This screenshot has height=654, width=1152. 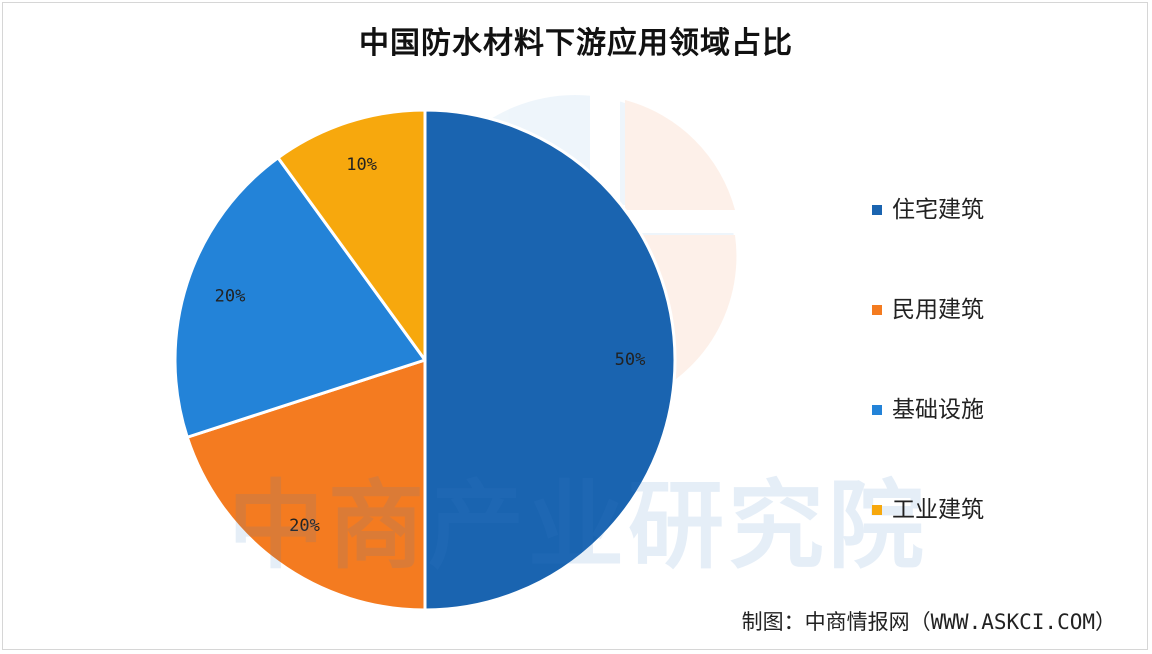 I want to click on legend-item-1: 民用建筑, so click(x=928, y=310).